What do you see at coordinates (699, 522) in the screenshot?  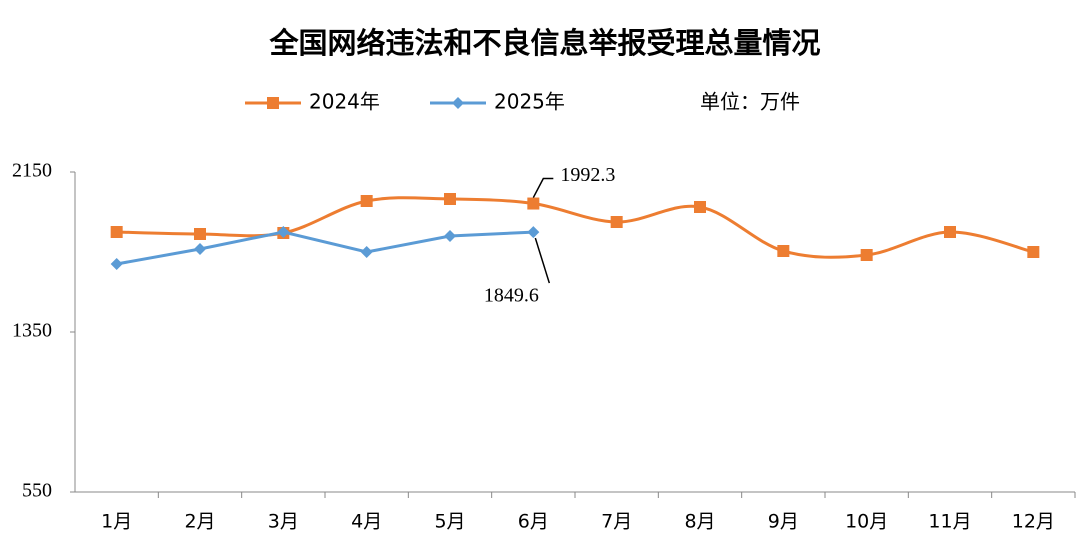 I see `x-tick-label: 8月` at bounding box center [699, 522].